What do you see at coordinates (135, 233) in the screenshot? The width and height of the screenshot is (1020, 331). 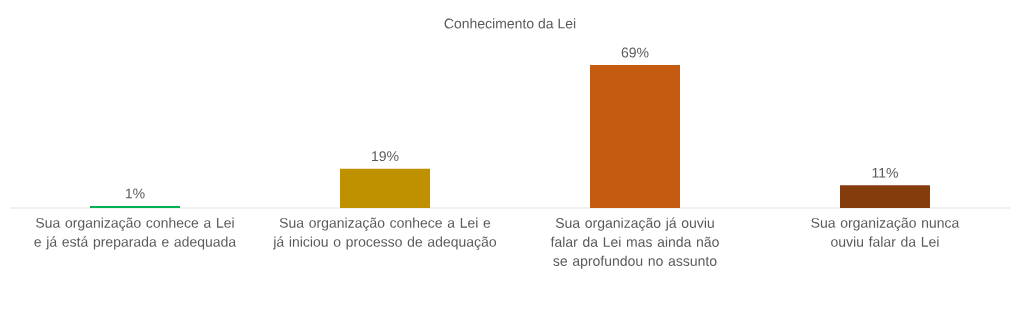 I see `x-tick-label: Sua organização conhece a Lei e já está preparada e adequada` at bounding box center [135, 233].